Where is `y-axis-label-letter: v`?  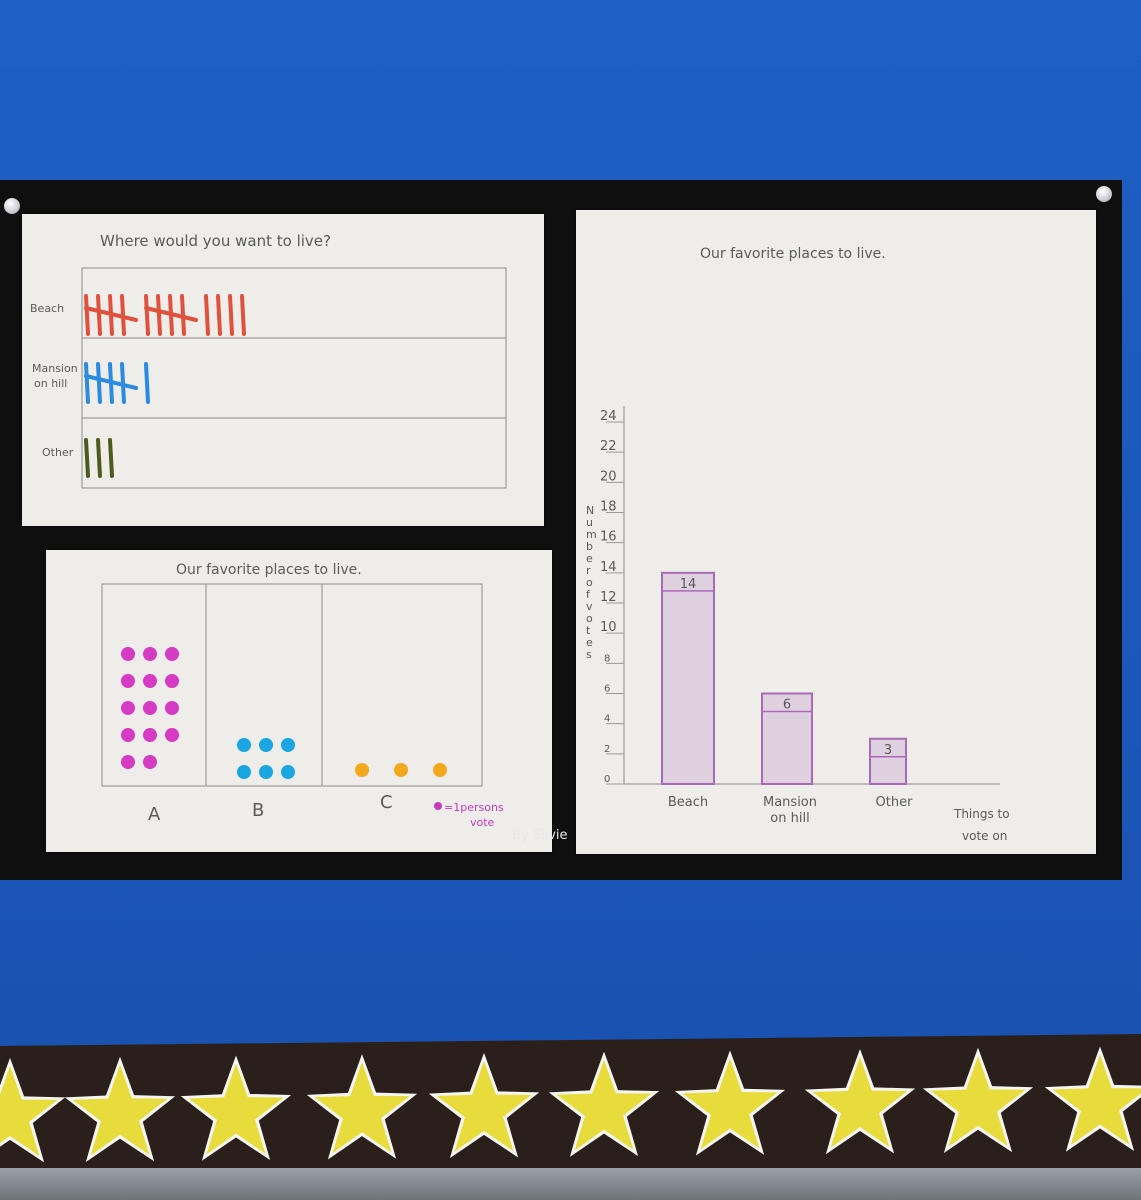 y-axis-label-letter: v is located at coordinates (589, 606).